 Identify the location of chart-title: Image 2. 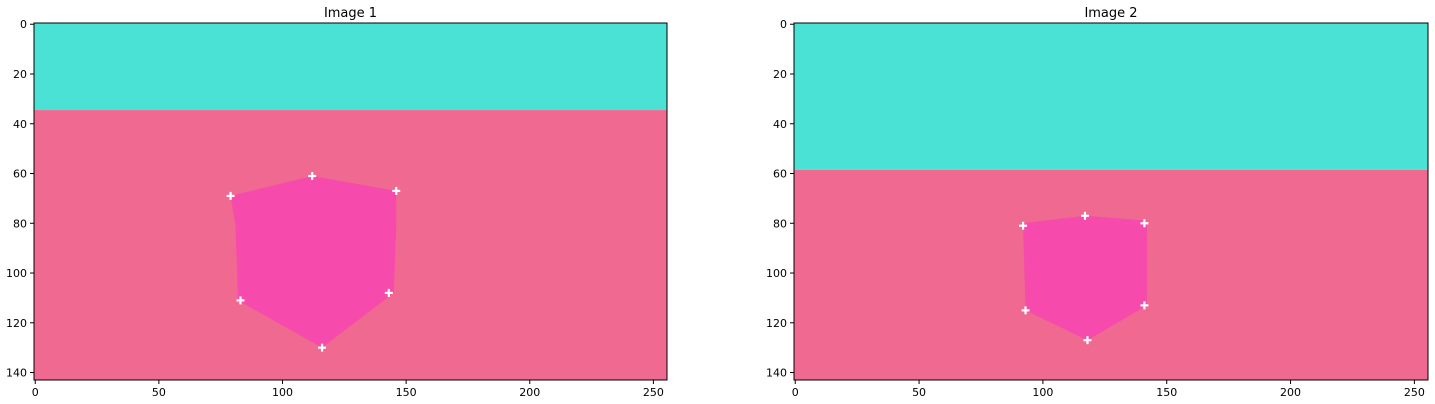
(1110, 13).